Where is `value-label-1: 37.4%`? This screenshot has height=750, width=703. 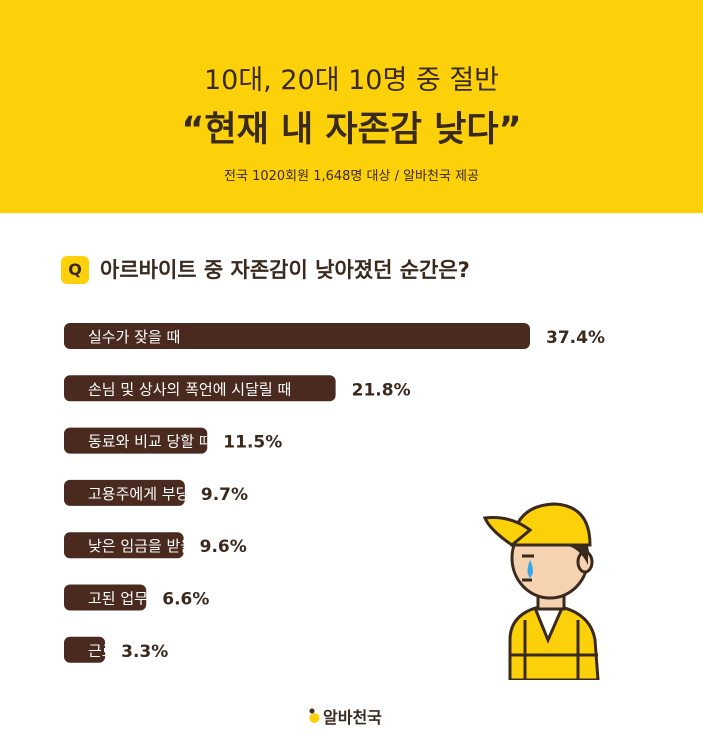
value-label-1: 37.4% is located at coordinates (575, 338).